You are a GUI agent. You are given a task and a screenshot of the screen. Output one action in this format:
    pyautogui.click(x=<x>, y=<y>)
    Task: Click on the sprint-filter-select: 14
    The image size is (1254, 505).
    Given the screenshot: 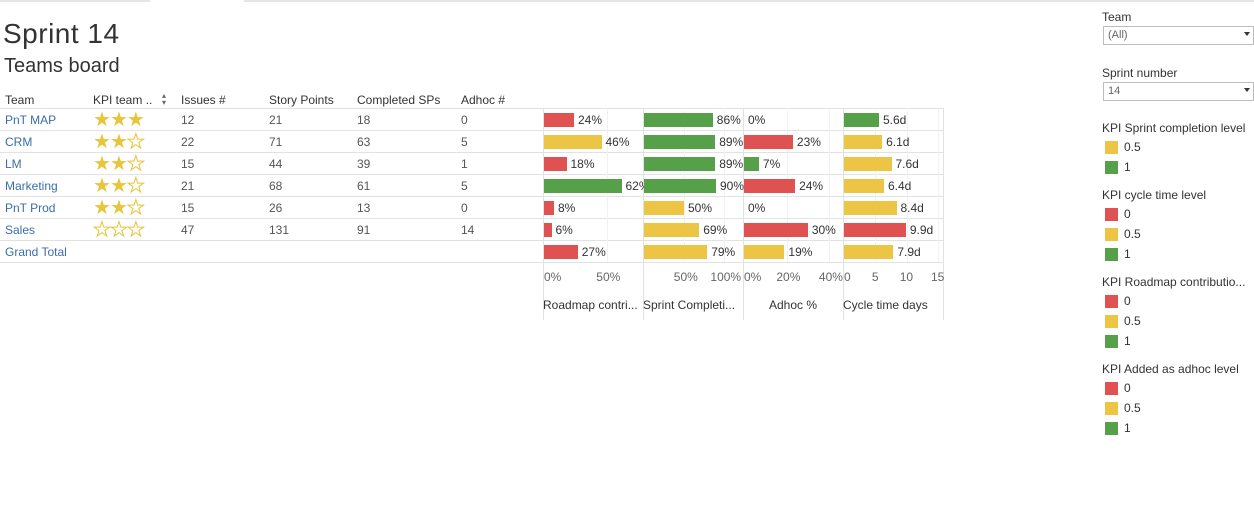 What is the action you would take?
    pyautogui.click(x=1178, y=91)
    